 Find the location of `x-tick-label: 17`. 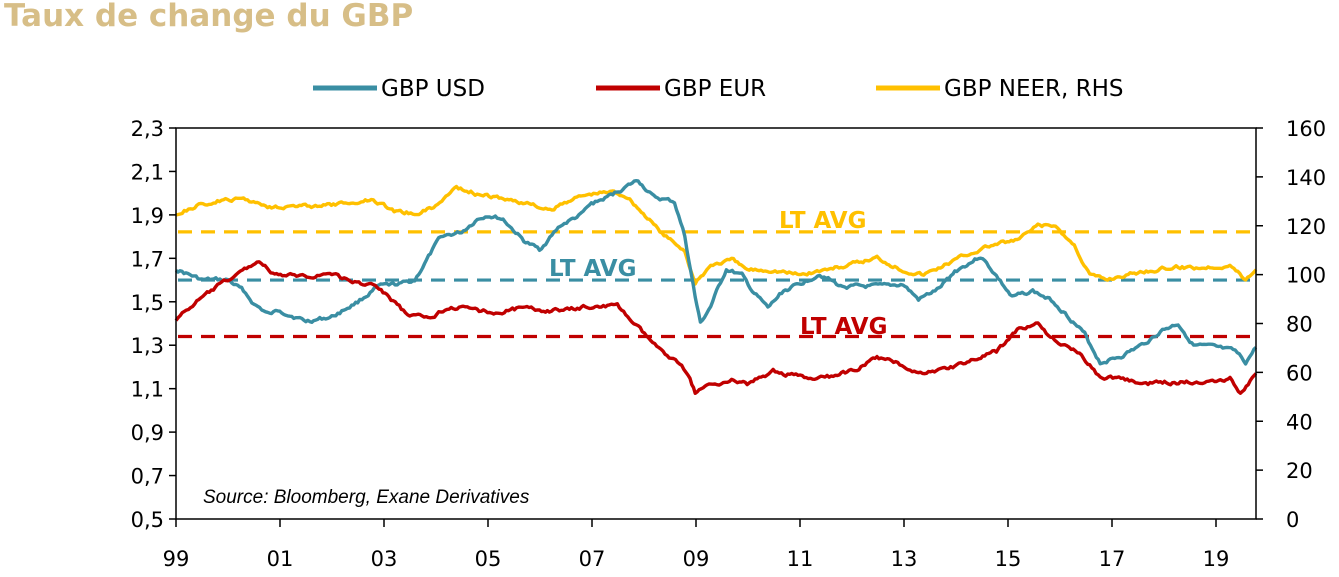

x-tick-label: 17 is located at coordinates (1112, 559).